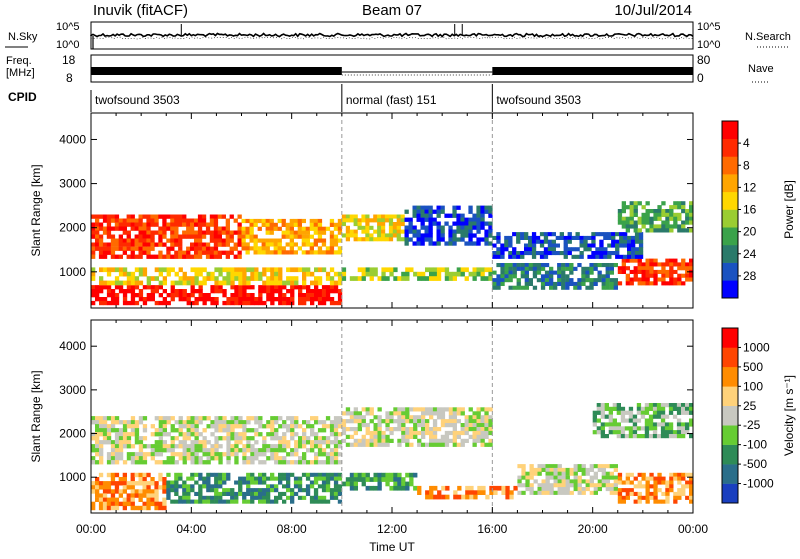 The image size is (800, 559). Describe the element at coordinates (191, 529) in the screenshot. I see `x-tick-label-1: 04:00` at that location.